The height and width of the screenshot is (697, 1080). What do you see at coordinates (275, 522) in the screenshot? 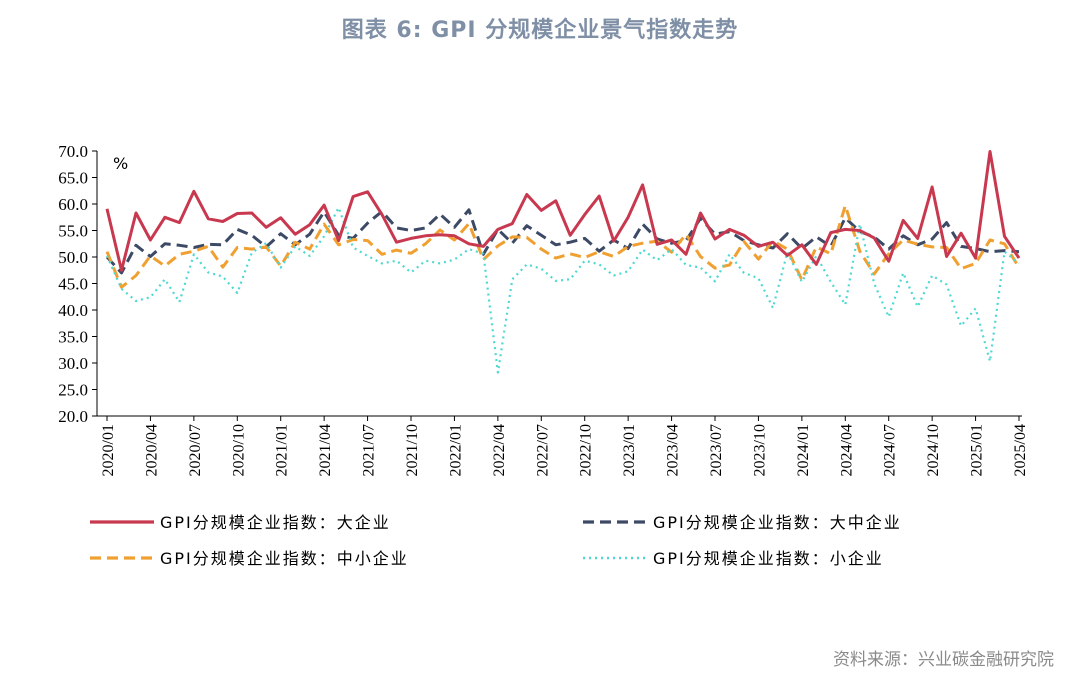
I see `legend-label-0: GPI分规模企业指数：大企业` at bounding box center [275, 522].